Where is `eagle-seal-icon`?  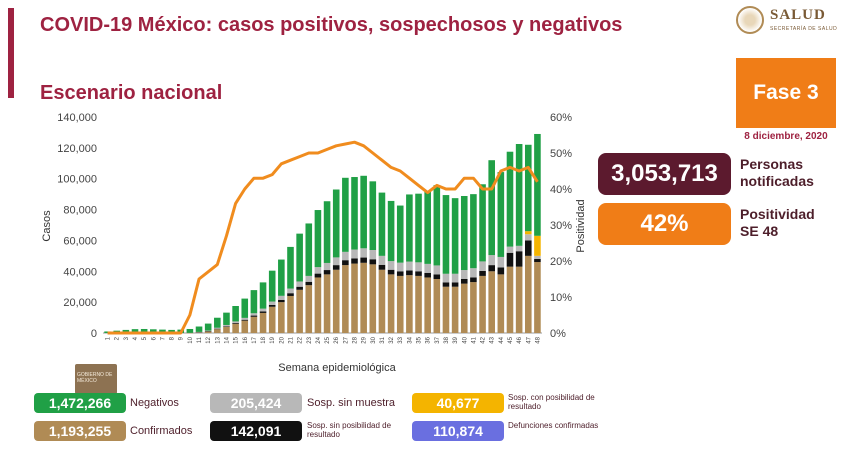 eagle-seal-icon is located at coordinates (750, 20).